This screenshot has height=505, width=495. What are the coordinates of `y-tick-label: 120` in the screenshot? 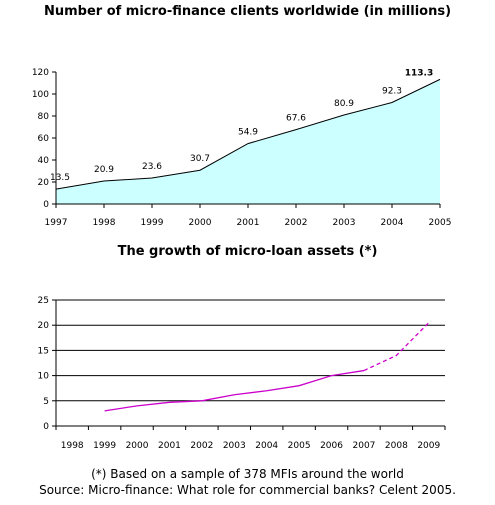 It's located at (40, 73).